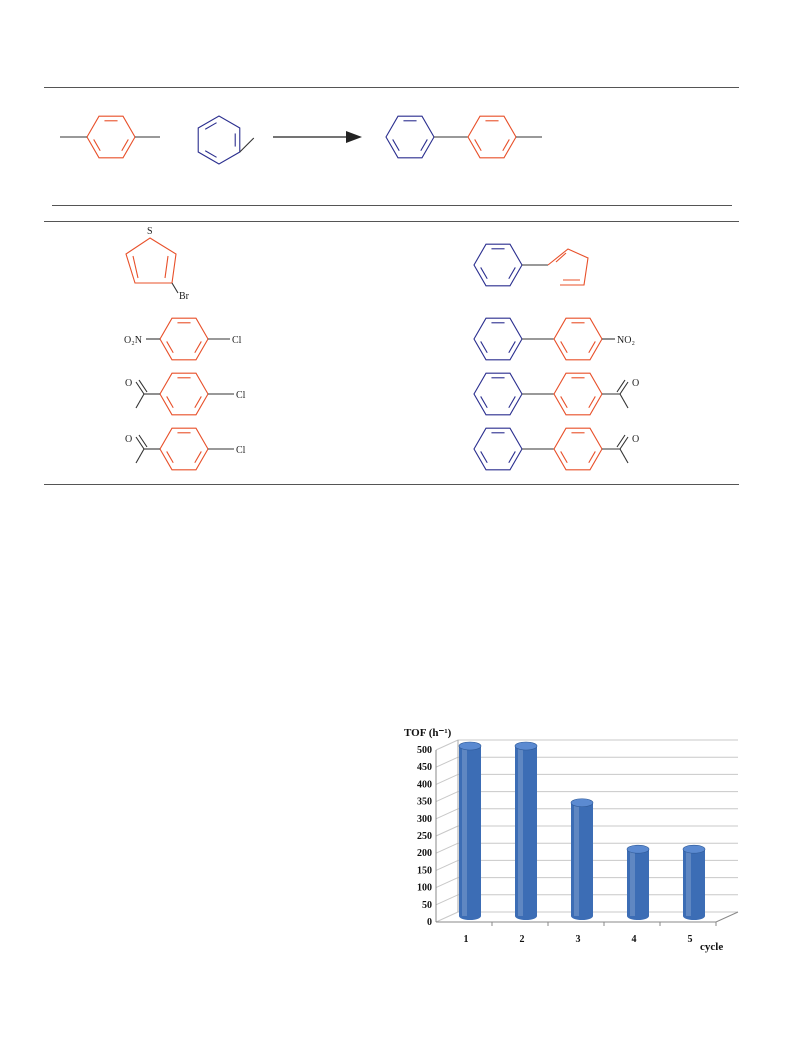 This screenshot has height=1057, width=793. I want to click on y-tick-label: 100, so click(424, 888).